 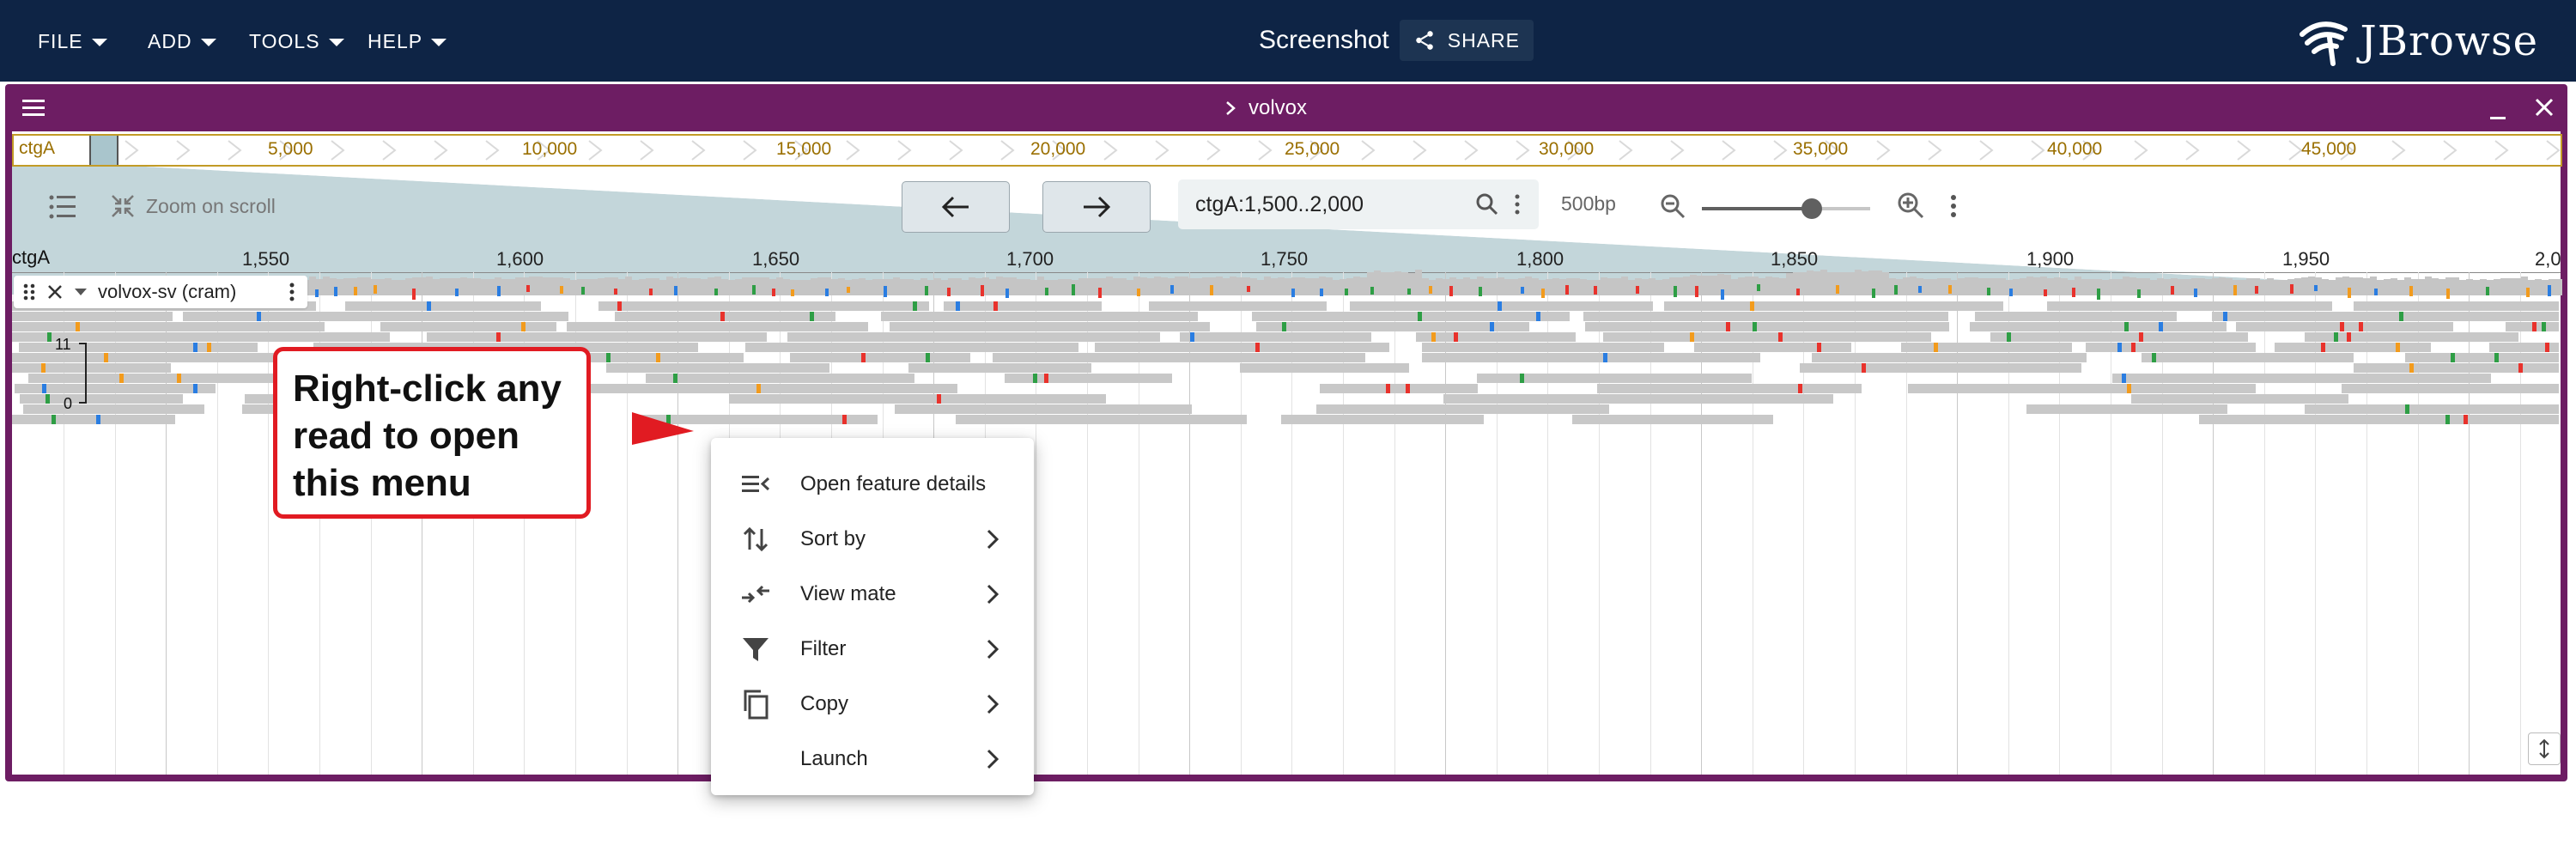 What do you see at coordinates (182, 41) in the screenshot?
I see `add-menu-button: ADD` at bounding box center [182, 41].